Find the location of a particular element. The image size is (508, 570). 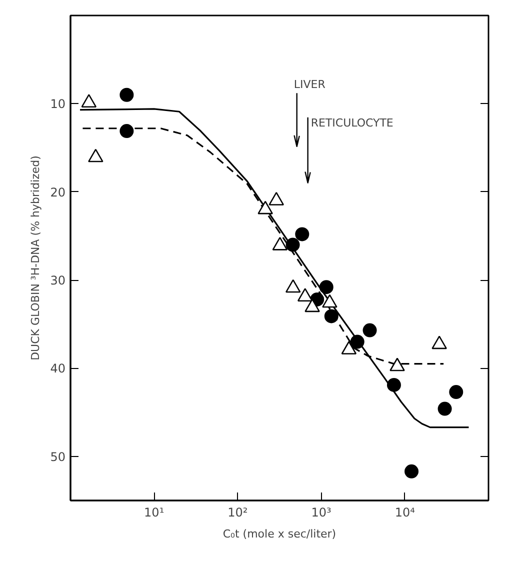

y-tick-label: 10 is located at coordinates (58, 104).